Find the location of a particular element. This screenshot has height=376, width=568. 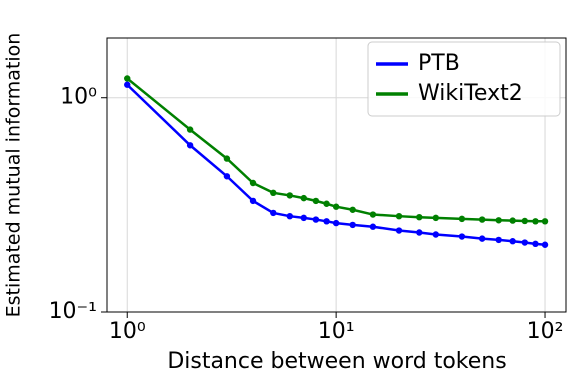

x-tick-label: 10² is located at coordinates (545, 331).